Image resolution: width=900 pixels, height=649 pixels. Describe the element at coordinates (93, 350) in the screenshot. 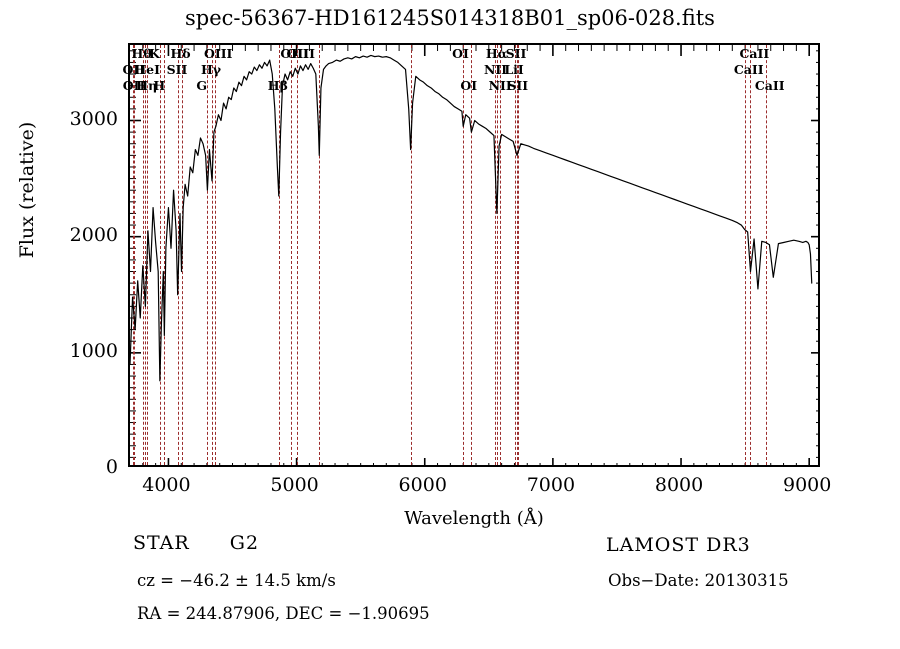

I see `y-tick-label: 1000` at that location.